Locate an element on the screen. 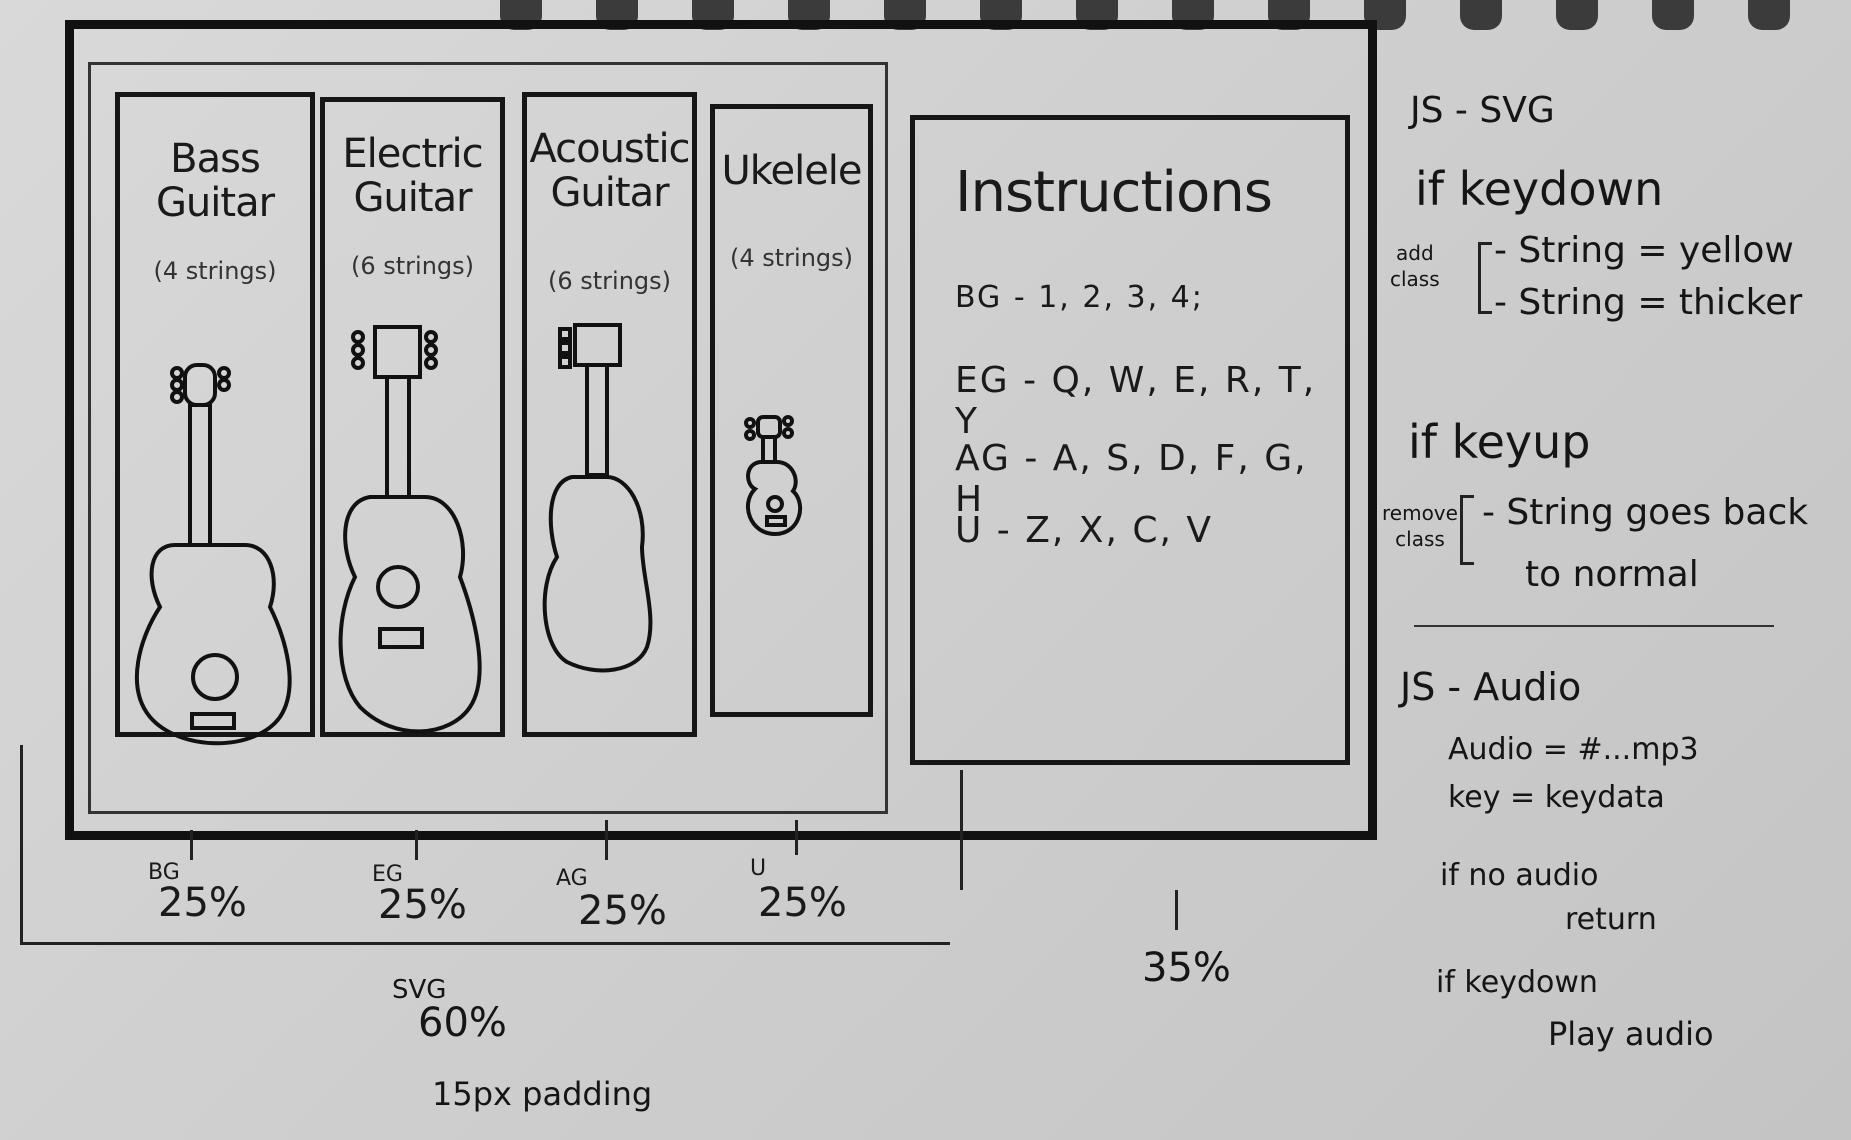  instructions-width-label: 35% is located at coordinates (1186, 968).